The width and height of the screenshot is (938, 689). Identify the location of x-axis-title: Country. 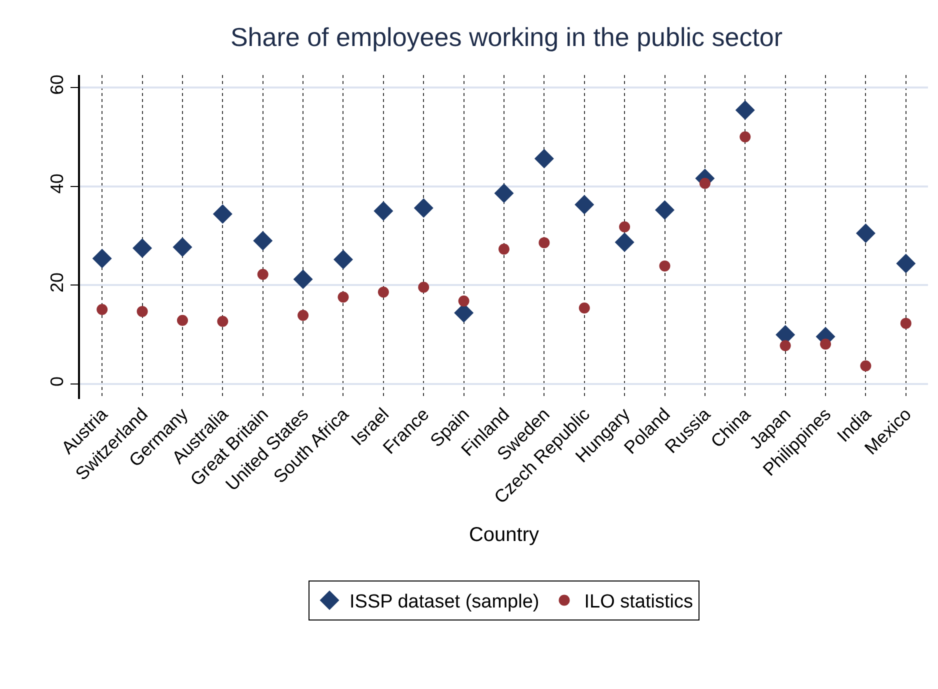
(504, 535).